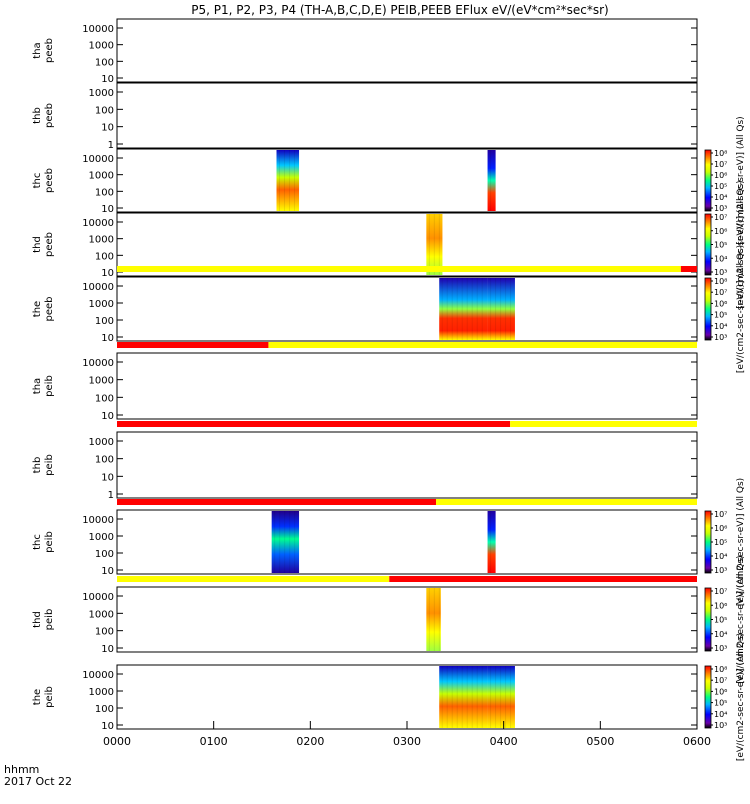 Image resolution: width=750 pixels, height=804 pixels. I want to click on x-axis-label: hhmm, so click(21, 769).